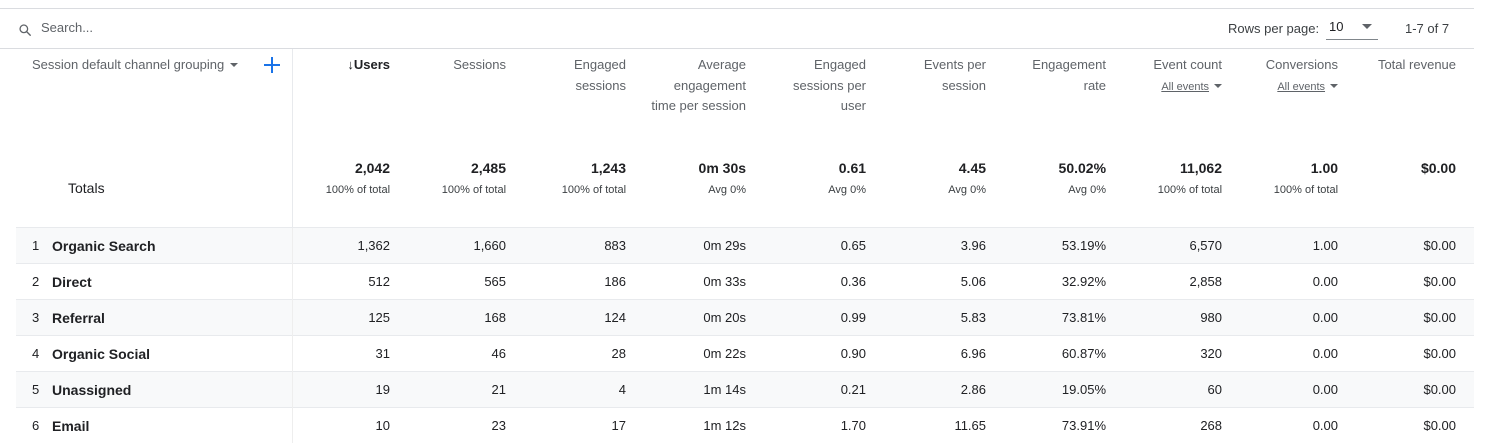 This screenshot has height=443, width=1496. I want to click on metric-cell: 46, so click(466, 354).